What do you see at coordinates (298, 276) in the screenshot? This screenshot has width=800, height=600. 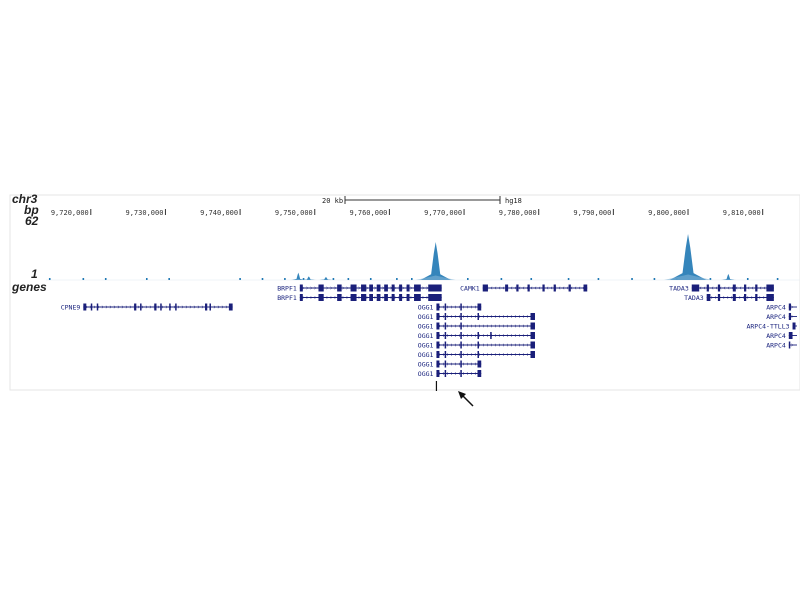 I see `signal-peak` at bounding box center [298, 276].